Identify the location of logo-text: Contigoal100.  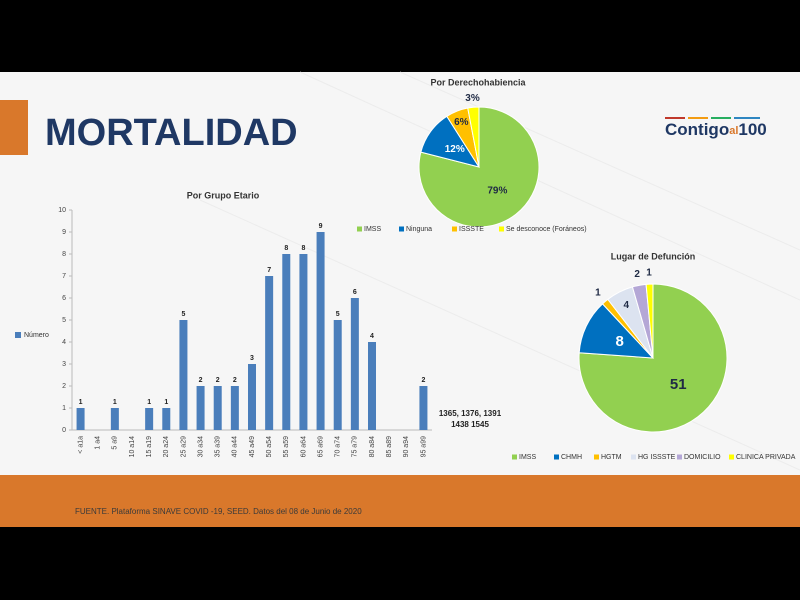
(716, 129).